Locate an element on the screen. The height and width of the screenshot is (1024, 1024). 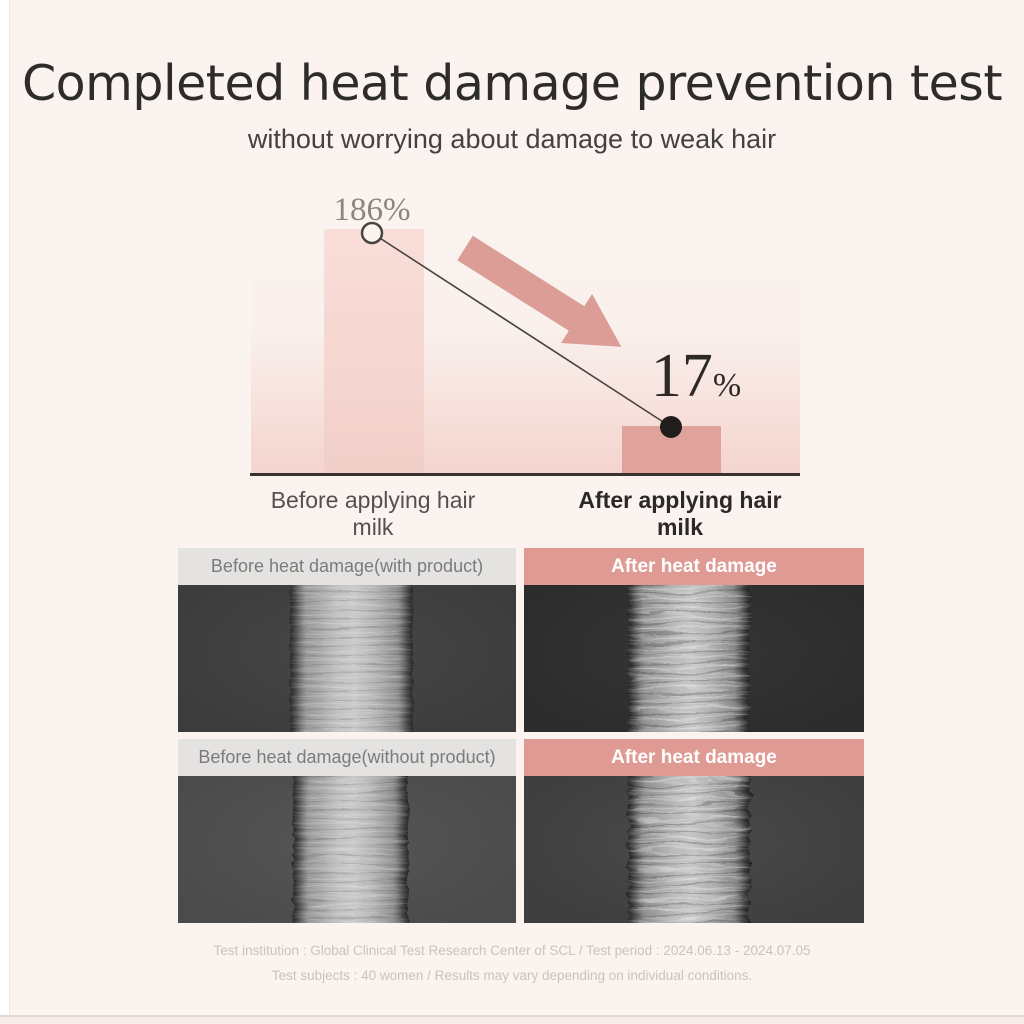
panel-after-without-product: After heat damage is located at coordinates (694, 831).